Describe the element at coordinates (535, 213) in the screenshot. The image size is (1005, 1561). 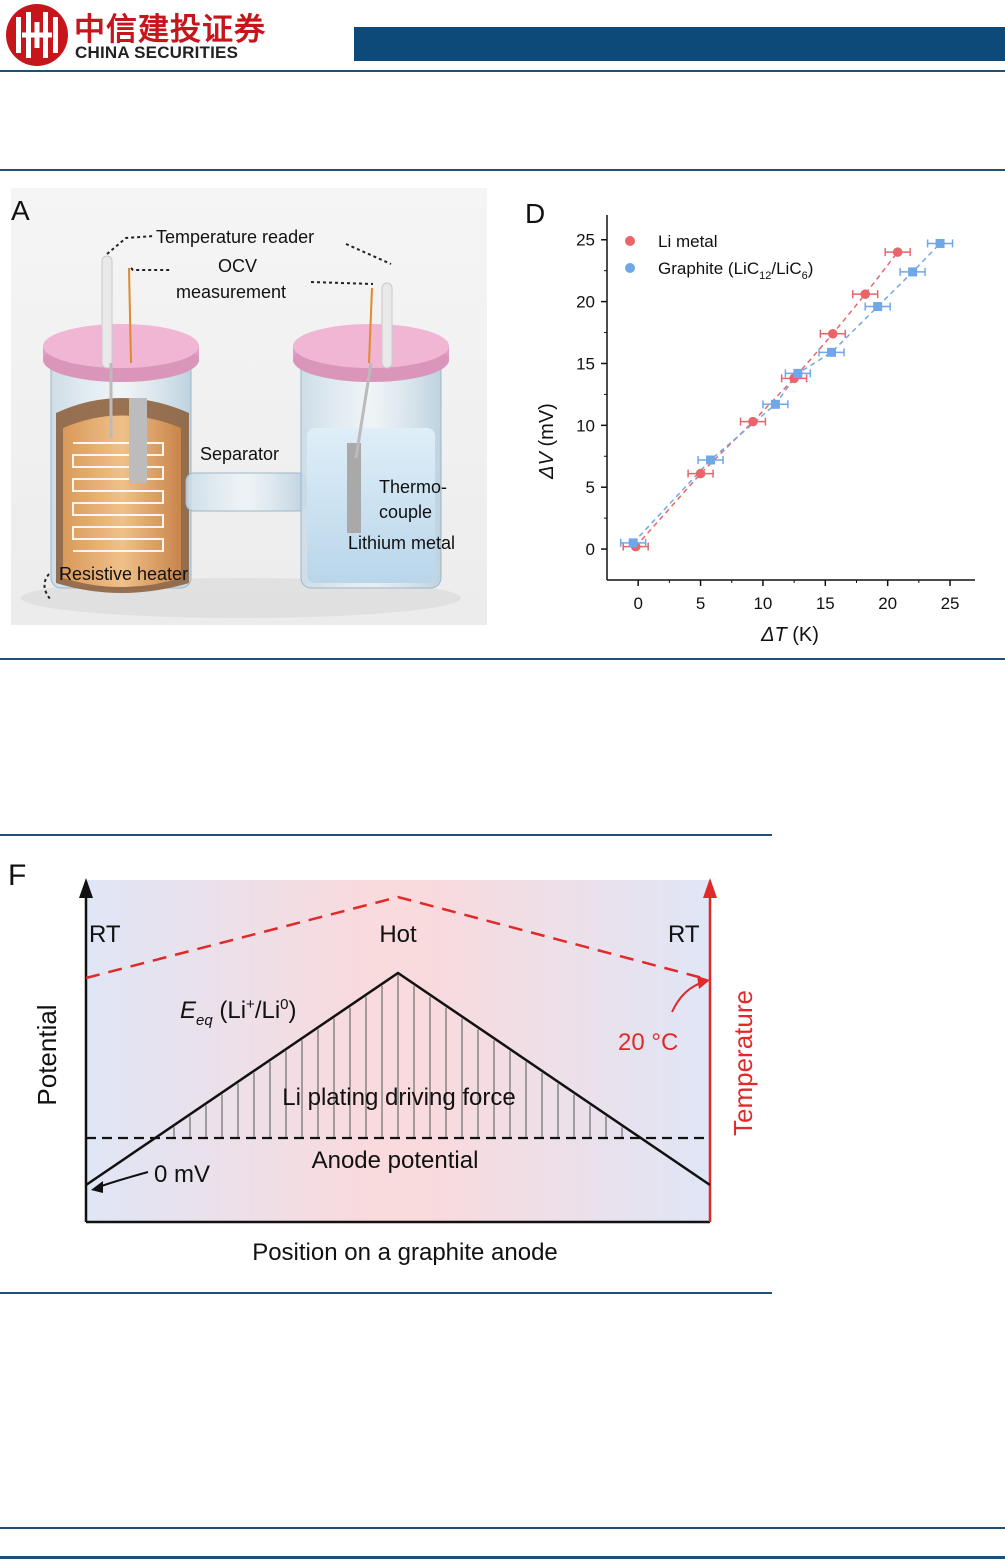
I see `panel-letter-d: D` at that location.